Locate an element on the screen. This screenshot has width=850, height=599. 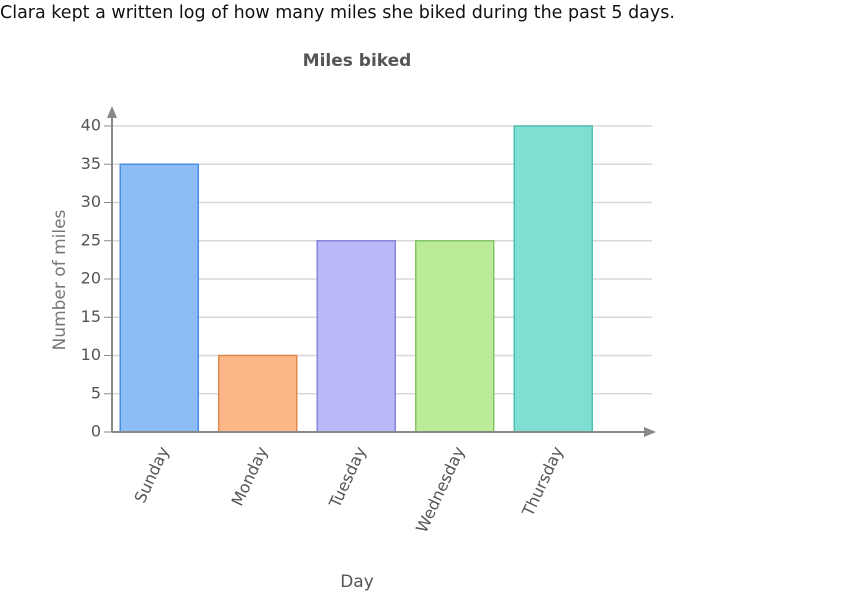
y-tick-label: 40 is located at coordinates (91, 125).